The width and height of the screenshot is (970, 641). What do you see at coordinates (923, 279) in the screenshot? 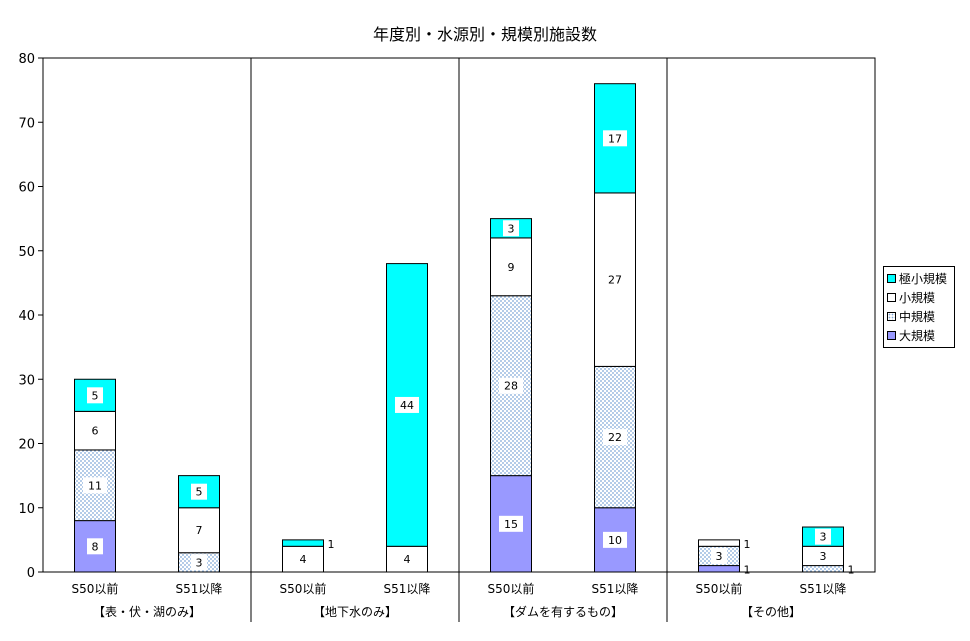
I see `legend-label: 極小規模` at bounding box center [923, 279].